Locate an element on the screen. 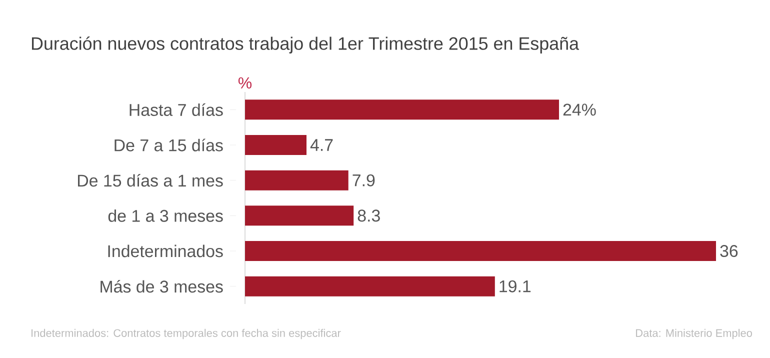  data-label: 8.3 is located at coordinates (369, 216).